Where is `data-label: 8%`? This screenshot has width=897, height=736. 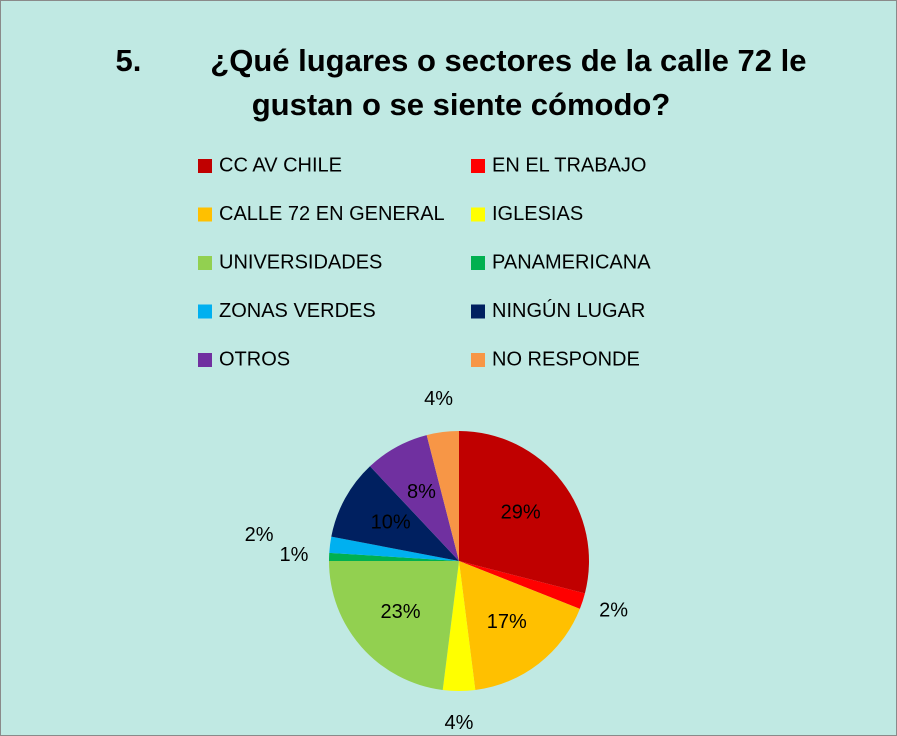
data-label: 8% is located at coordinates (421, 492).